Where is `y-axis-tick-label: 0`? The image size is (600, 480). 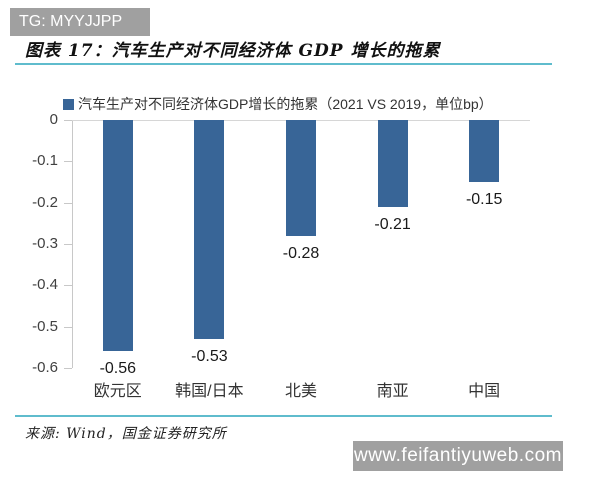
y-axis-tick-label: 0 is located at coordinates (53, 119).